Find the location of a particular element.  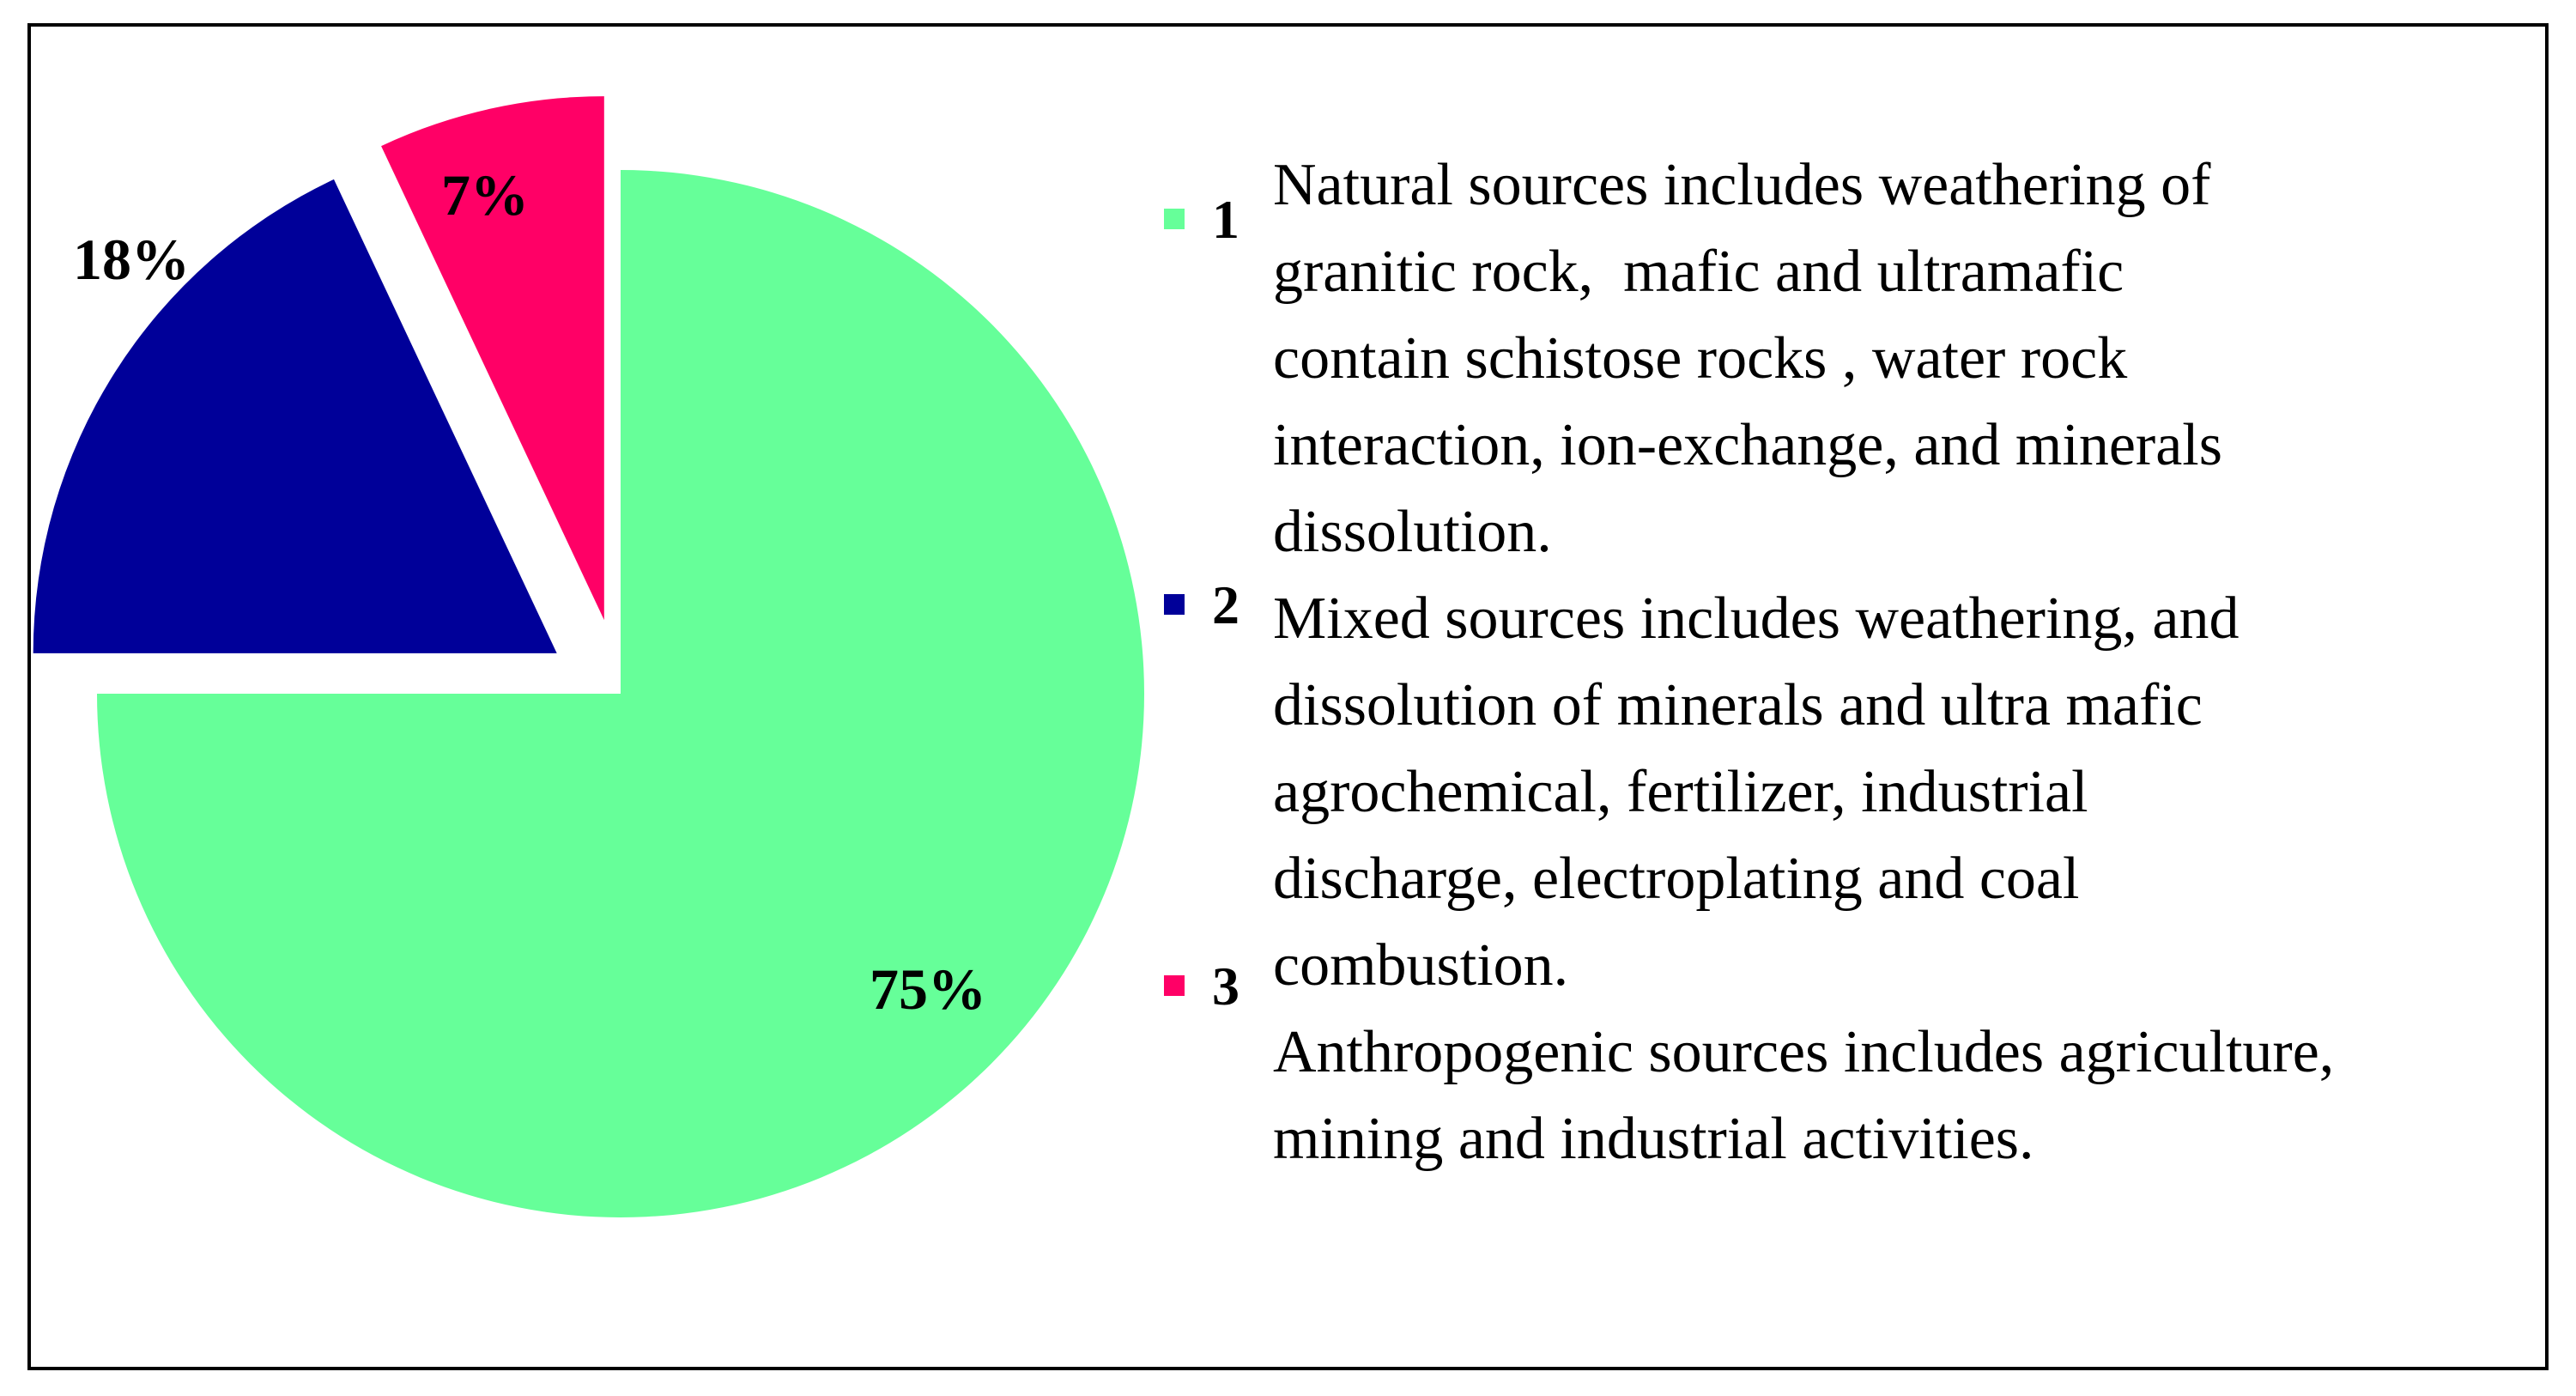

data-label: 7% is located at coordinates (485, 195).